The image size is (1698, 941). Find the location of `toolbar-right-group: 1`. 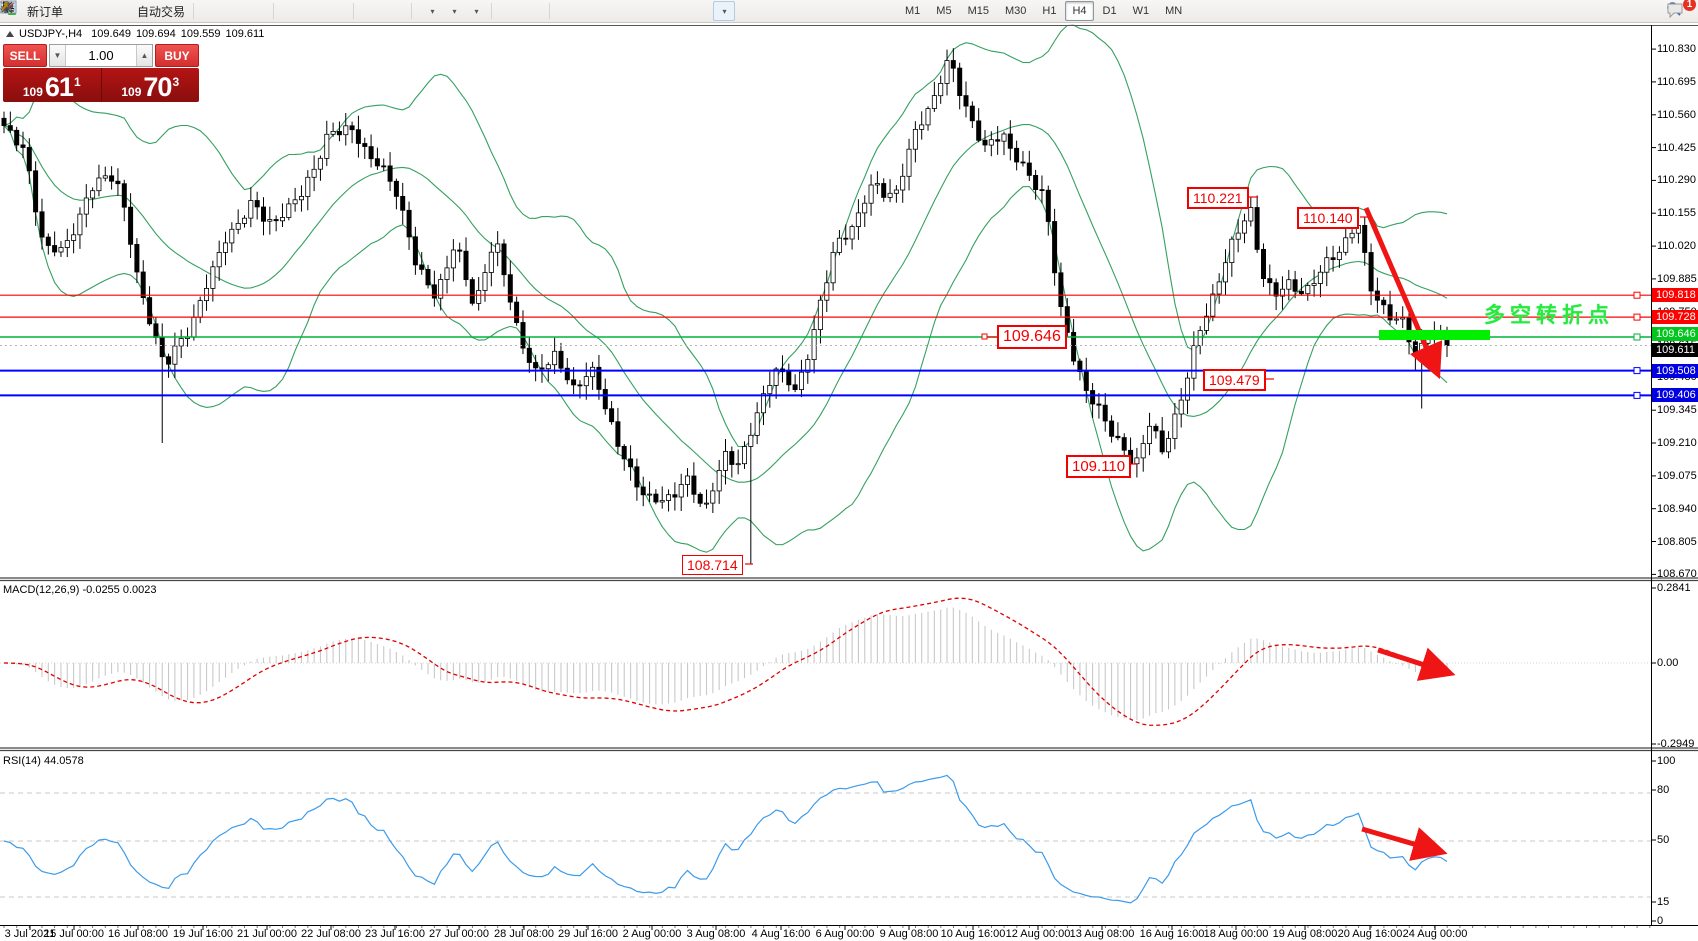

toolbar-right-group: 1 is located at coordinates (1681, 10).